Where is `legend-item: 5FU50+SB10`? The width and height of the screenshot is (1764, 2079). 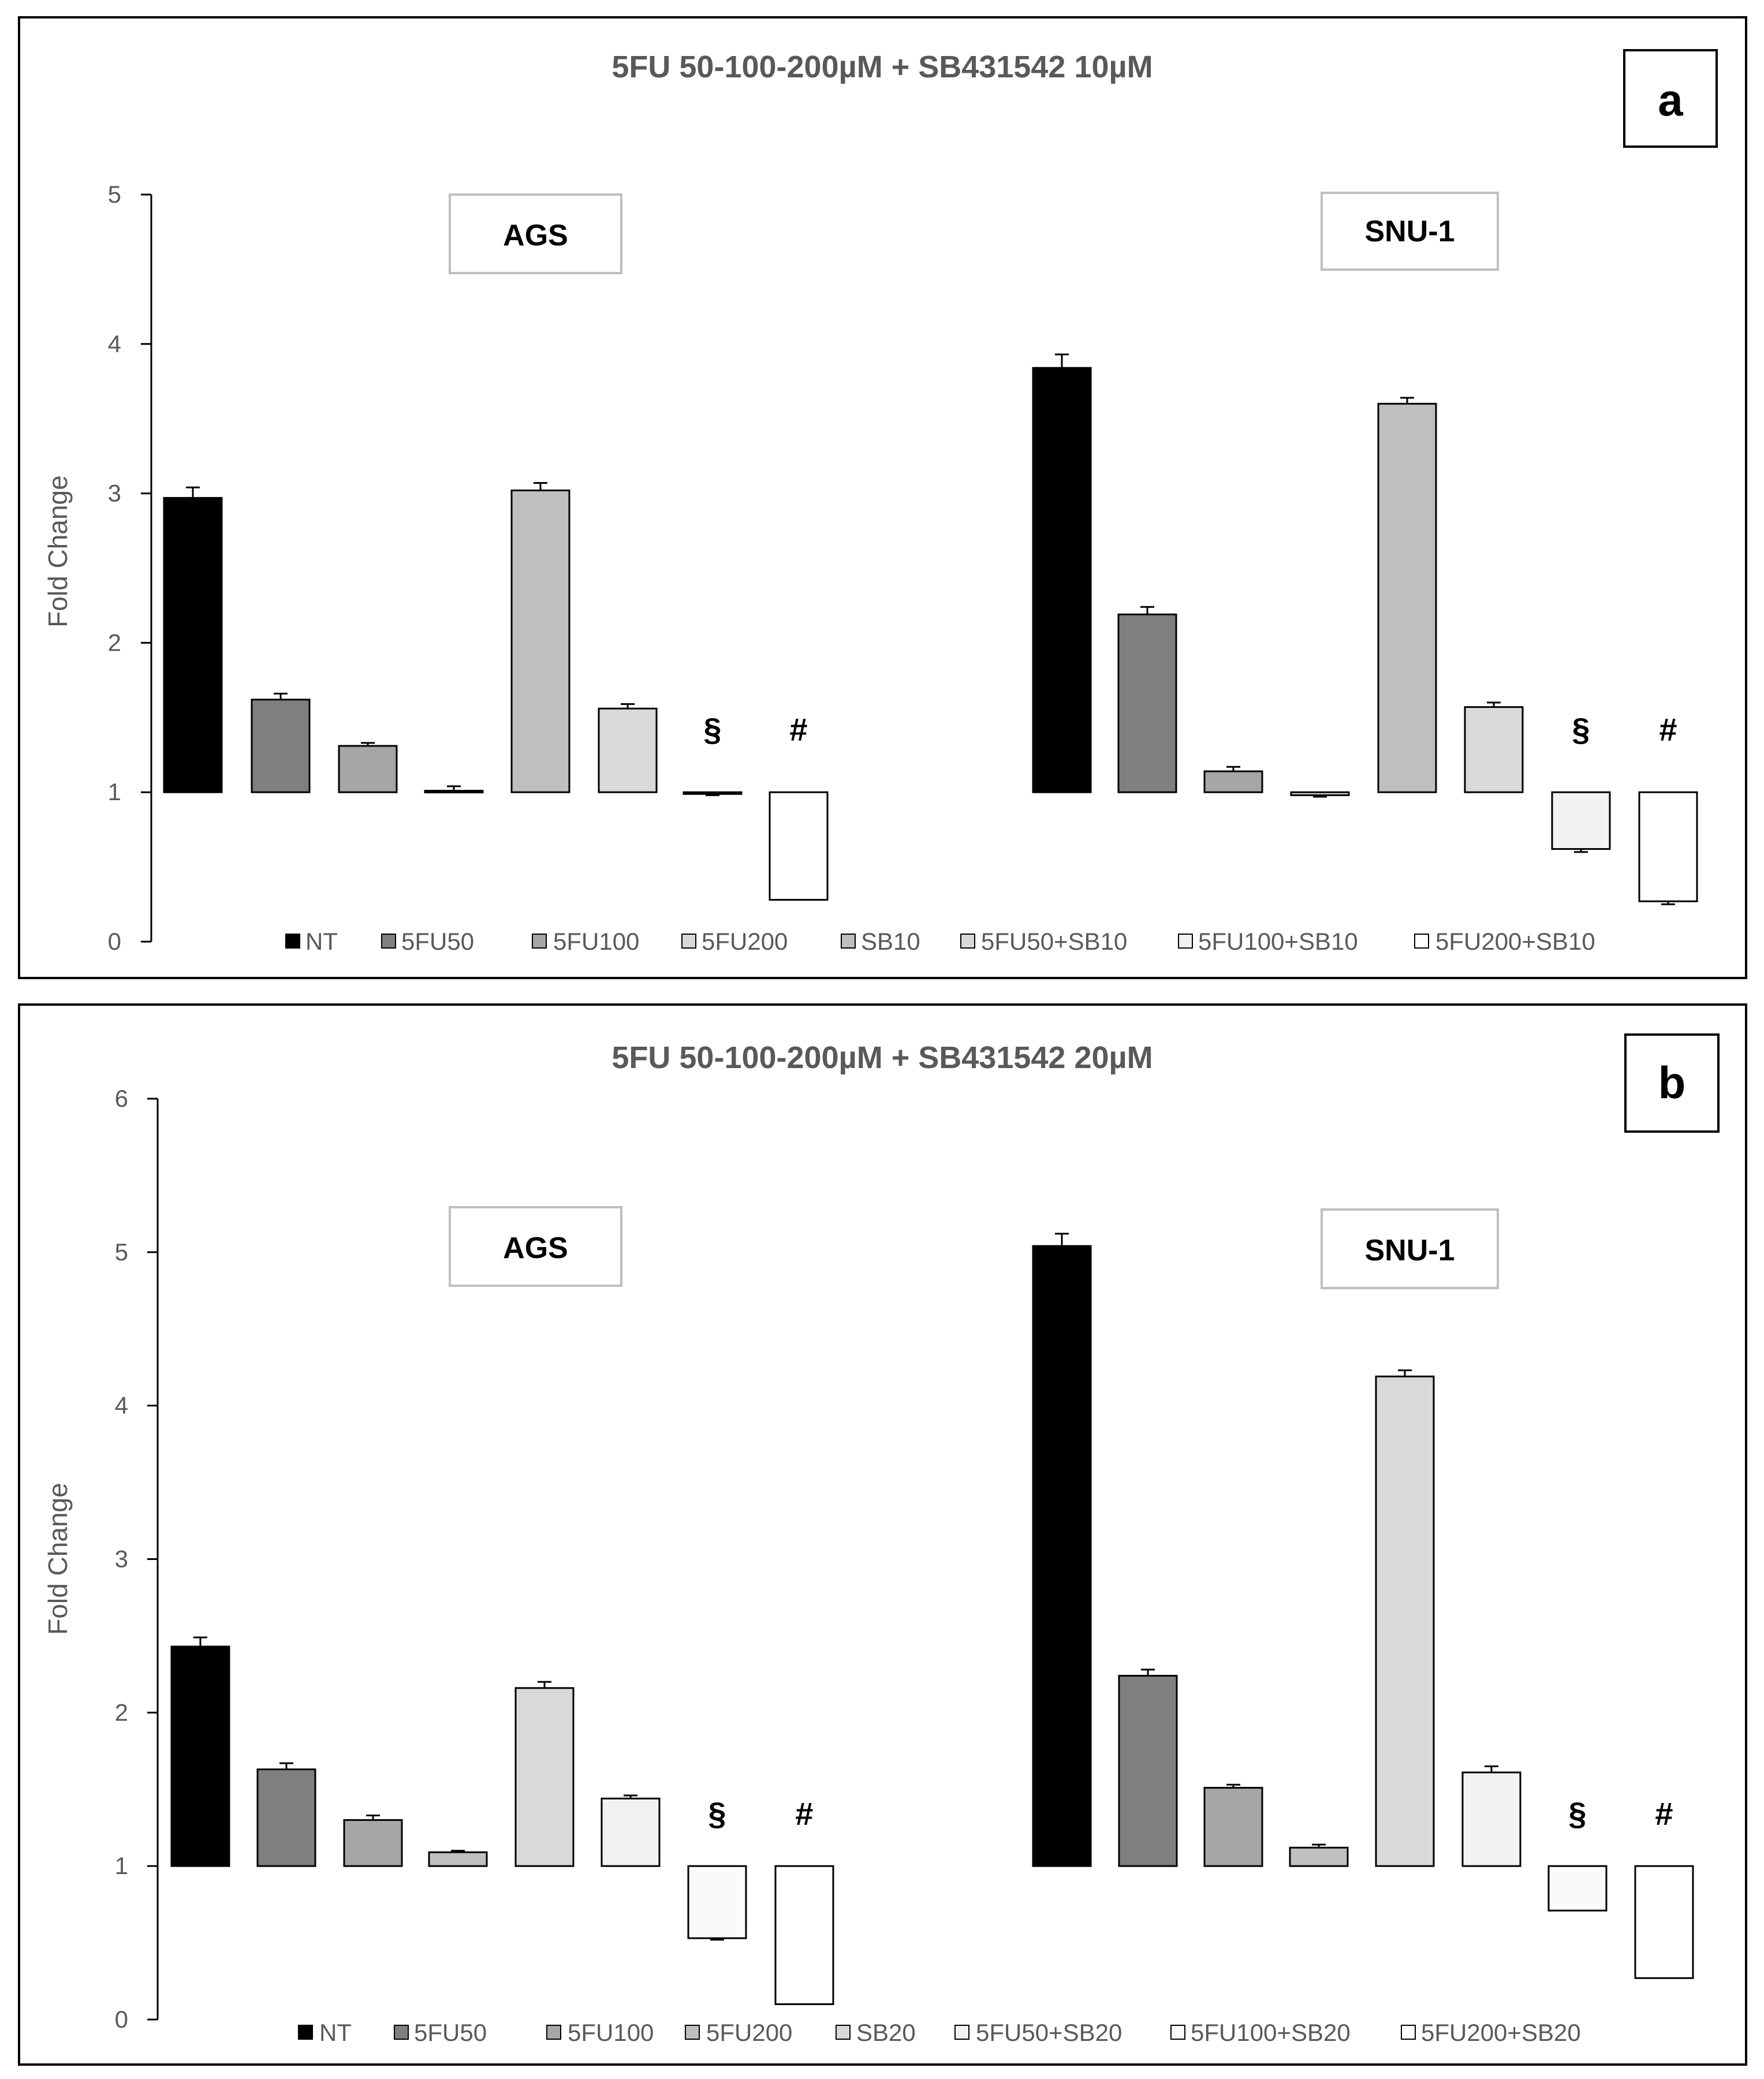 legend-item: 5FU50+SB10 is located at coordinates (1043, 942).